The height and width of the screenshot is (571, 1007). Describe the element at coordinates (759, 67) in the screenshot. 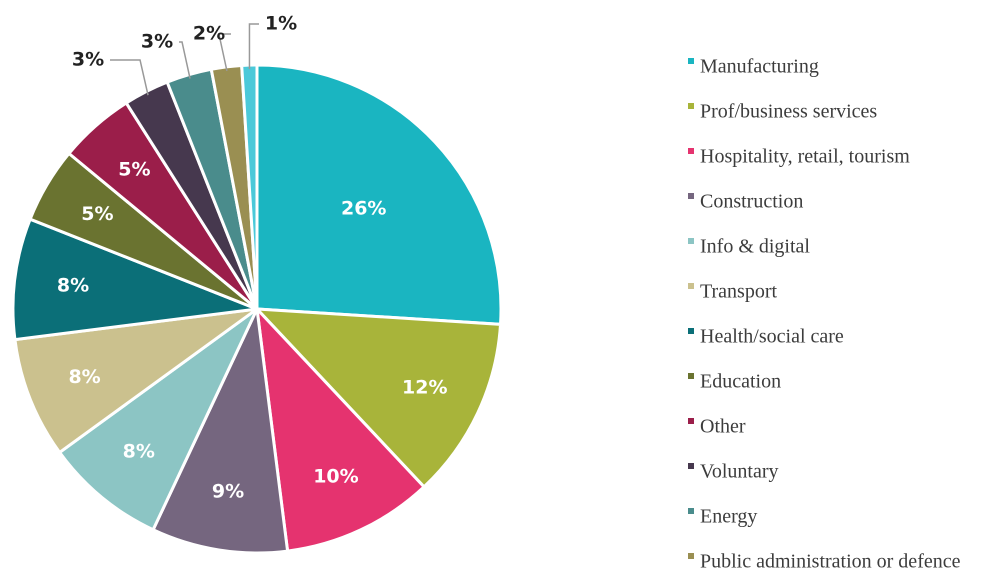

I see `legend-label: Manufacturing` at that location.